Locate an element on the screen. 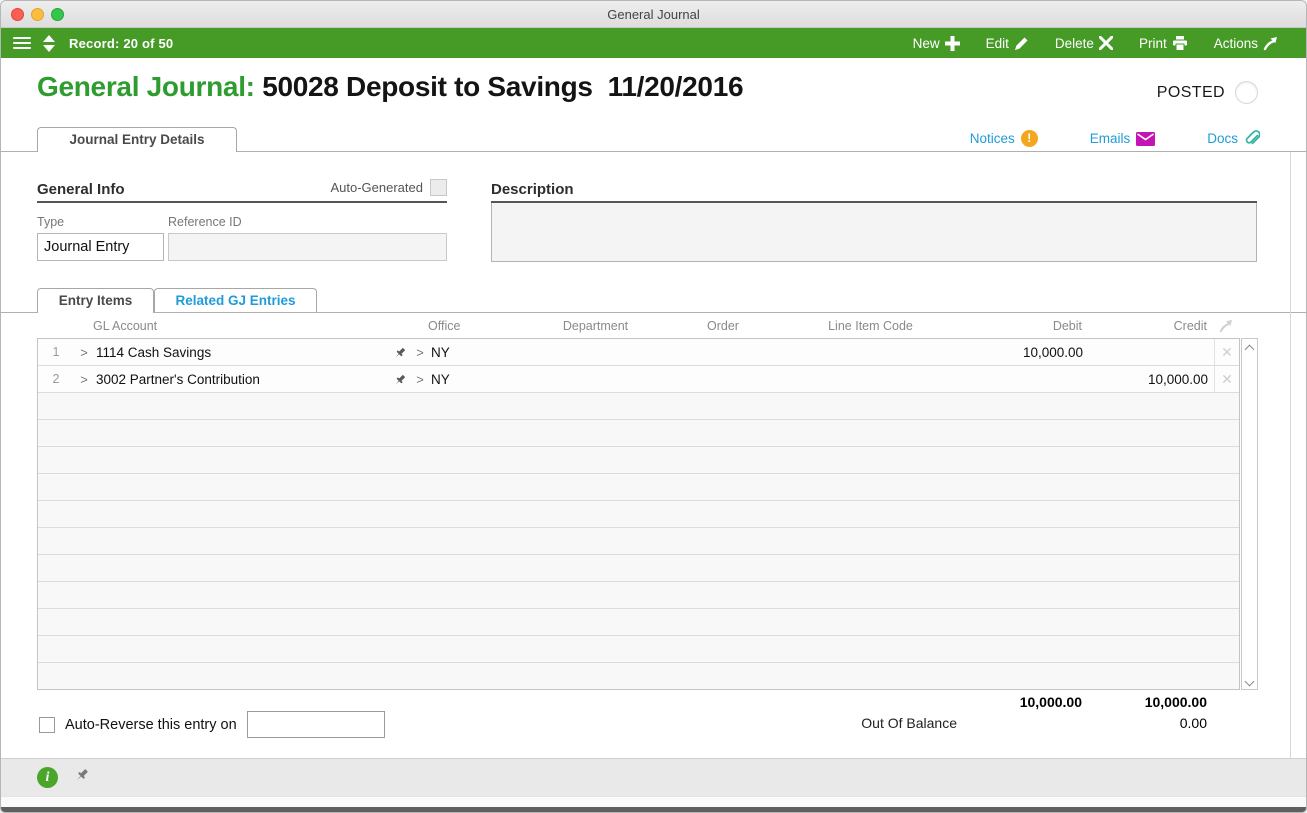  description-section: Description is located at coordinates (874, 221).